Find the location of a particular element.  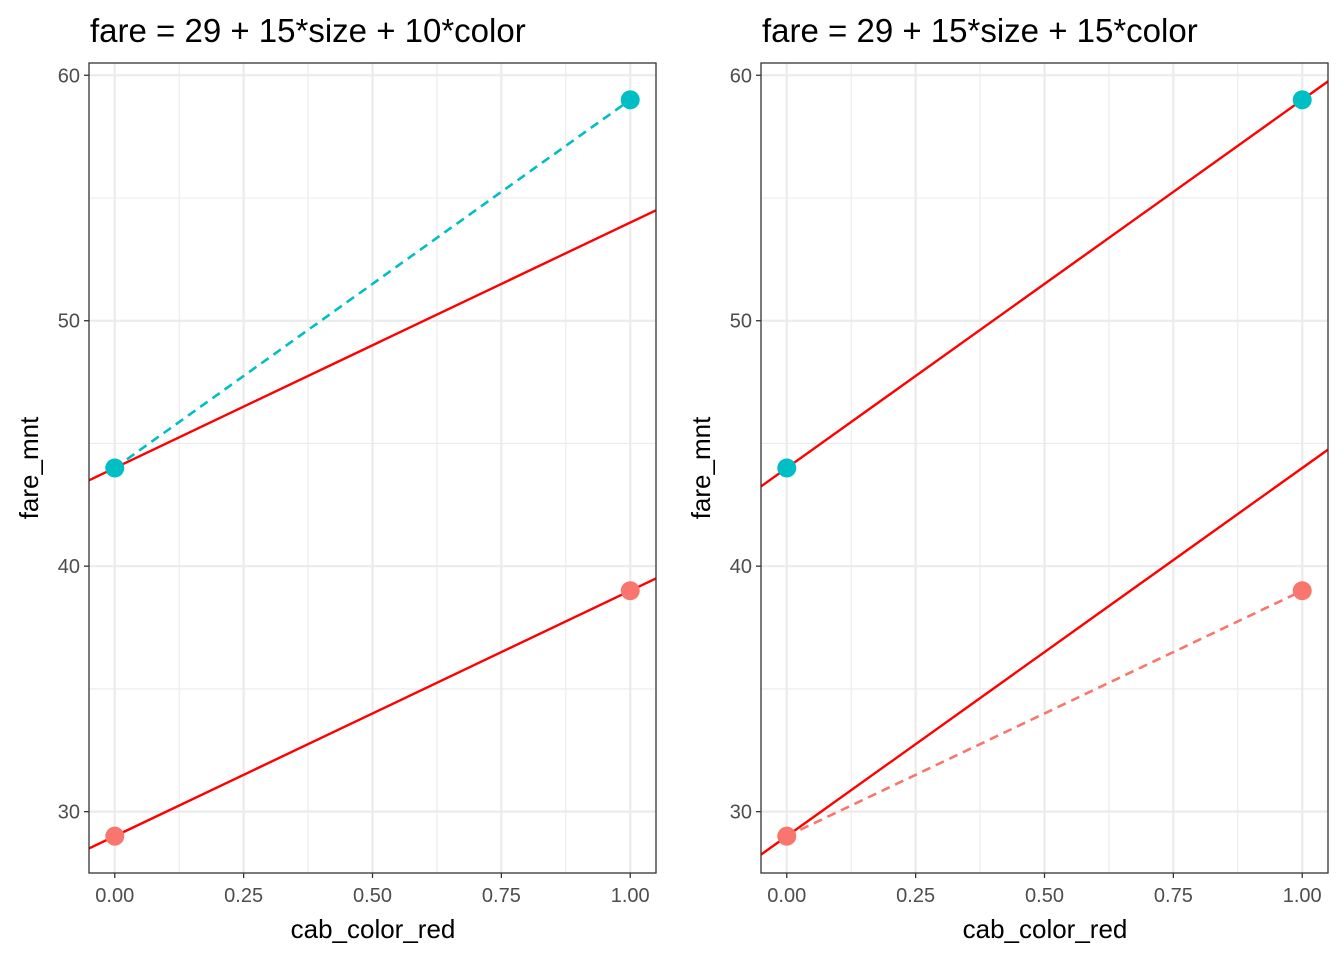

panel-title: fare = 29 + 15*size + 10*color is located at coordinates (308, 30).